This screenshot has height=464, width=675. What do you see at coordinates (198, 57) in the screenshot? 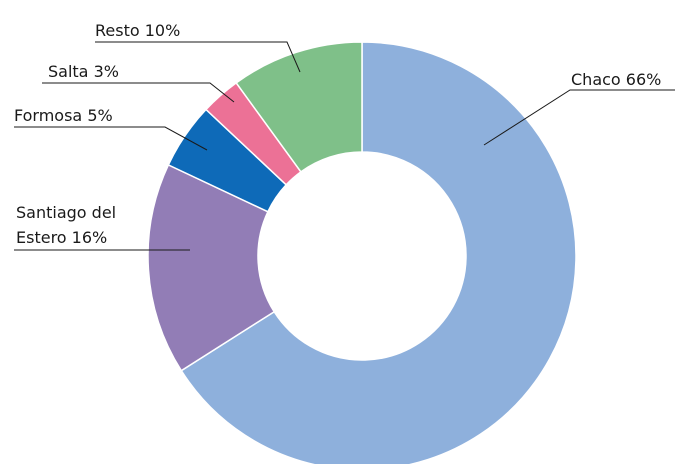
I see `leader-resto` at bounding box center [198, 57].